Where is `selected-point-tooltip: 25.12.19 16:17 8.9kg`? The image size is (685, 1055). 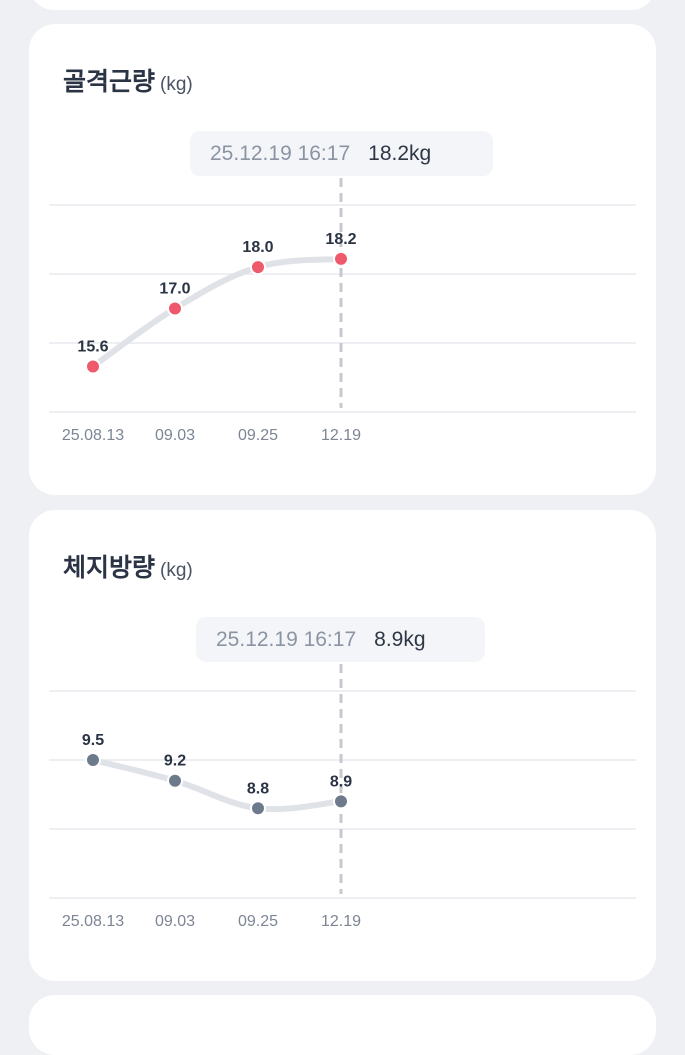
selected-point-tooltip: 25.12.19 16:17 8.9kg is located at coordinates (340, 639).